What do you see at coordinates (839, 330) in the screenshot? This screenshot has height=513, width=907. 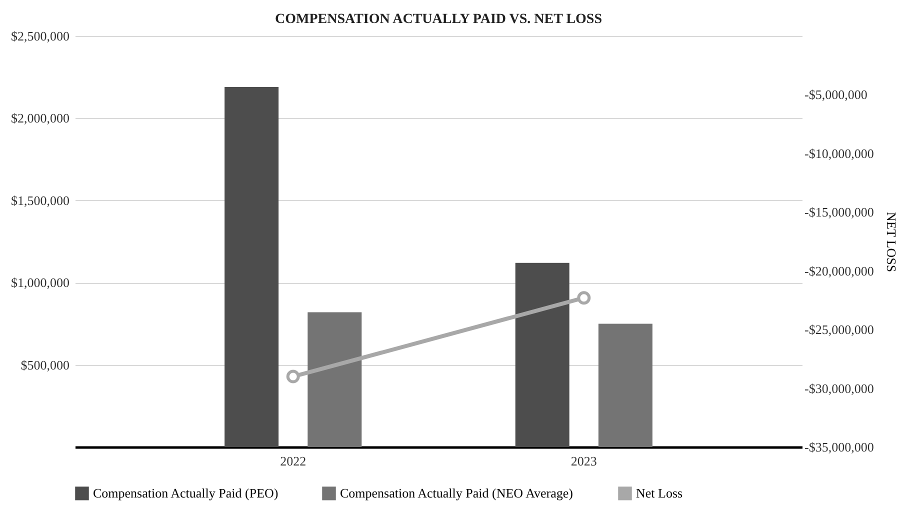 I see `y2-tick-label: -$25,000,000` at bounding box center [839, 330].